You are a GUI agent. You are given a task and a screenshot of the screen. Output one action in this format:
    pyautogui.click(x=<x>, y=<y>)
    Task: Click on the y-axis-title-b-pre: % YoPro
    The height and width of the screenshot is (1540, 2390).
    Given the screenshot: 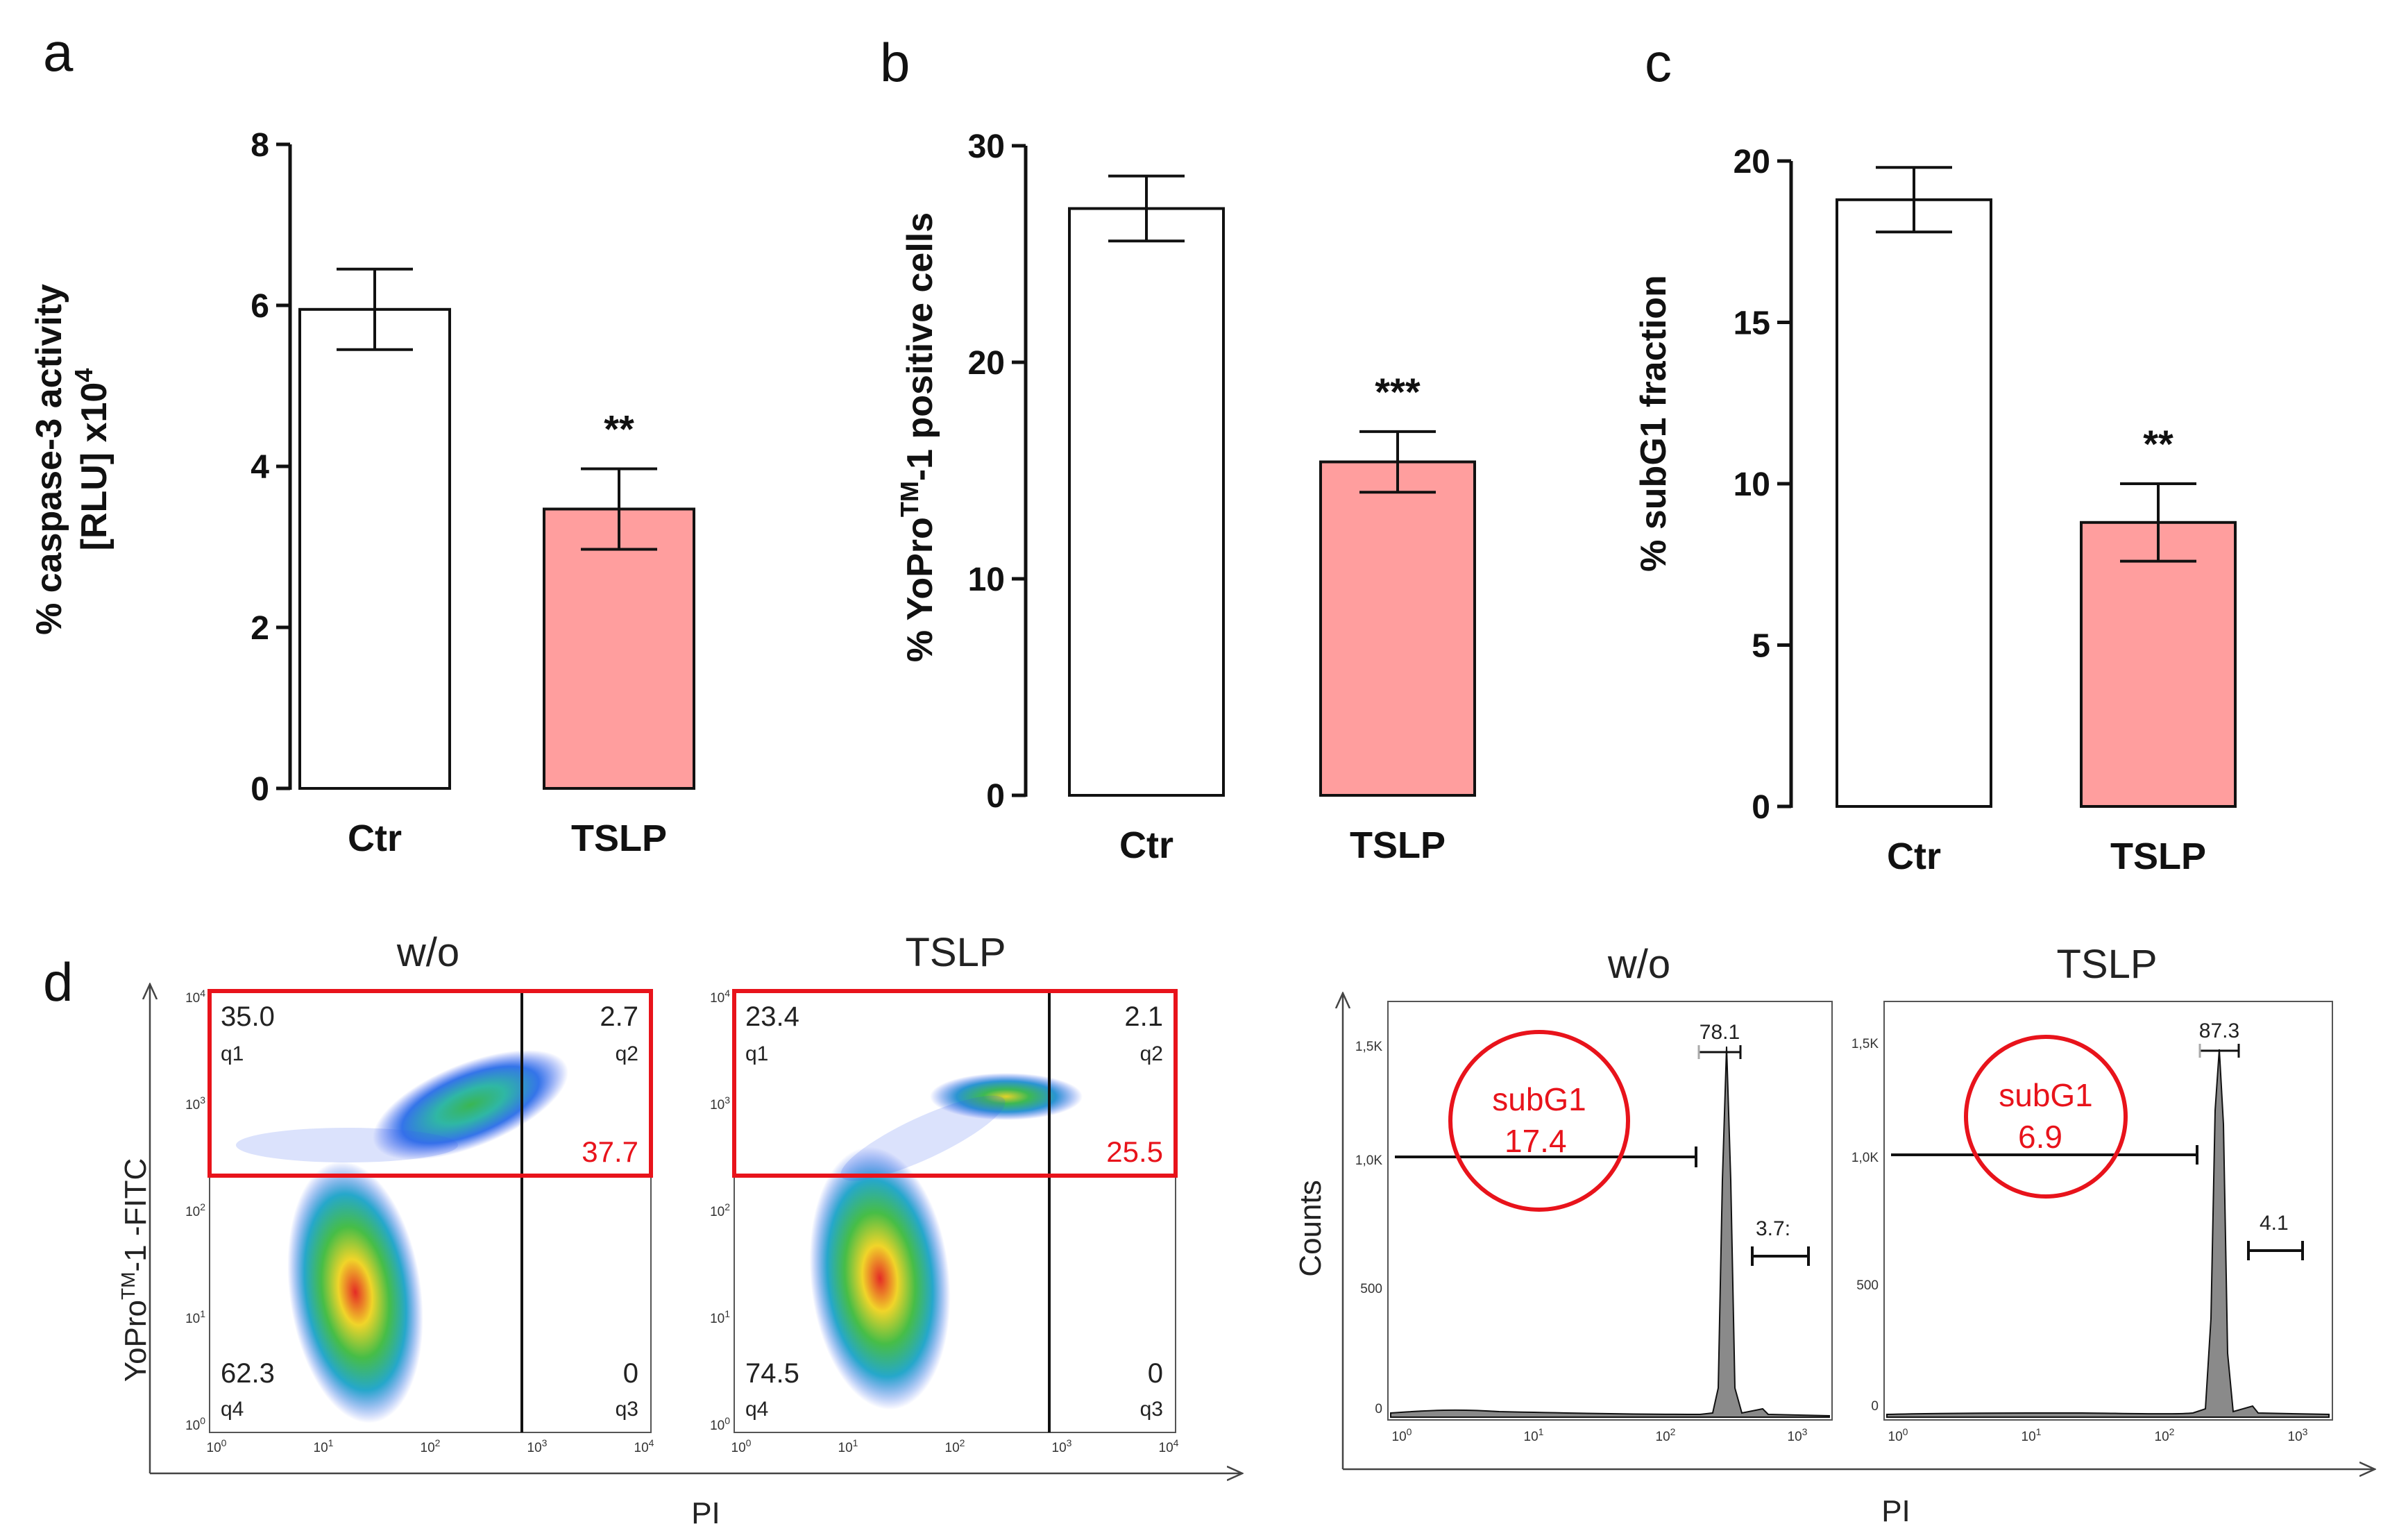 What is the action you would take?
    pyautogui.click(x=920, y=589)
    